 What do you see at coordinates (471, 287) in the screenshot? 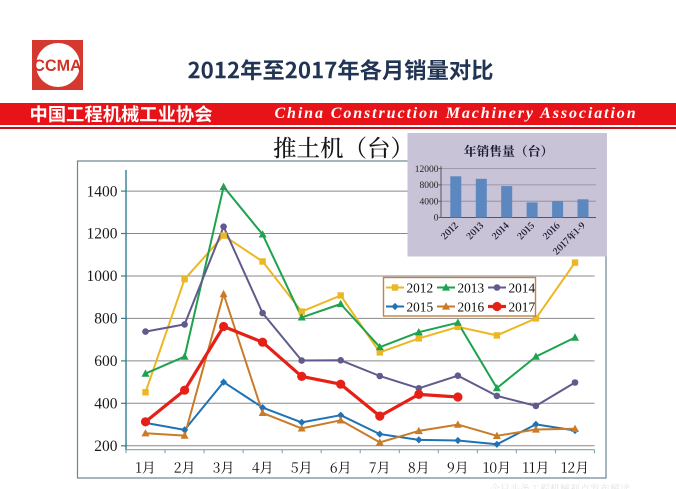
I see `svg-text: 2013` at bounding box center [471, 287].